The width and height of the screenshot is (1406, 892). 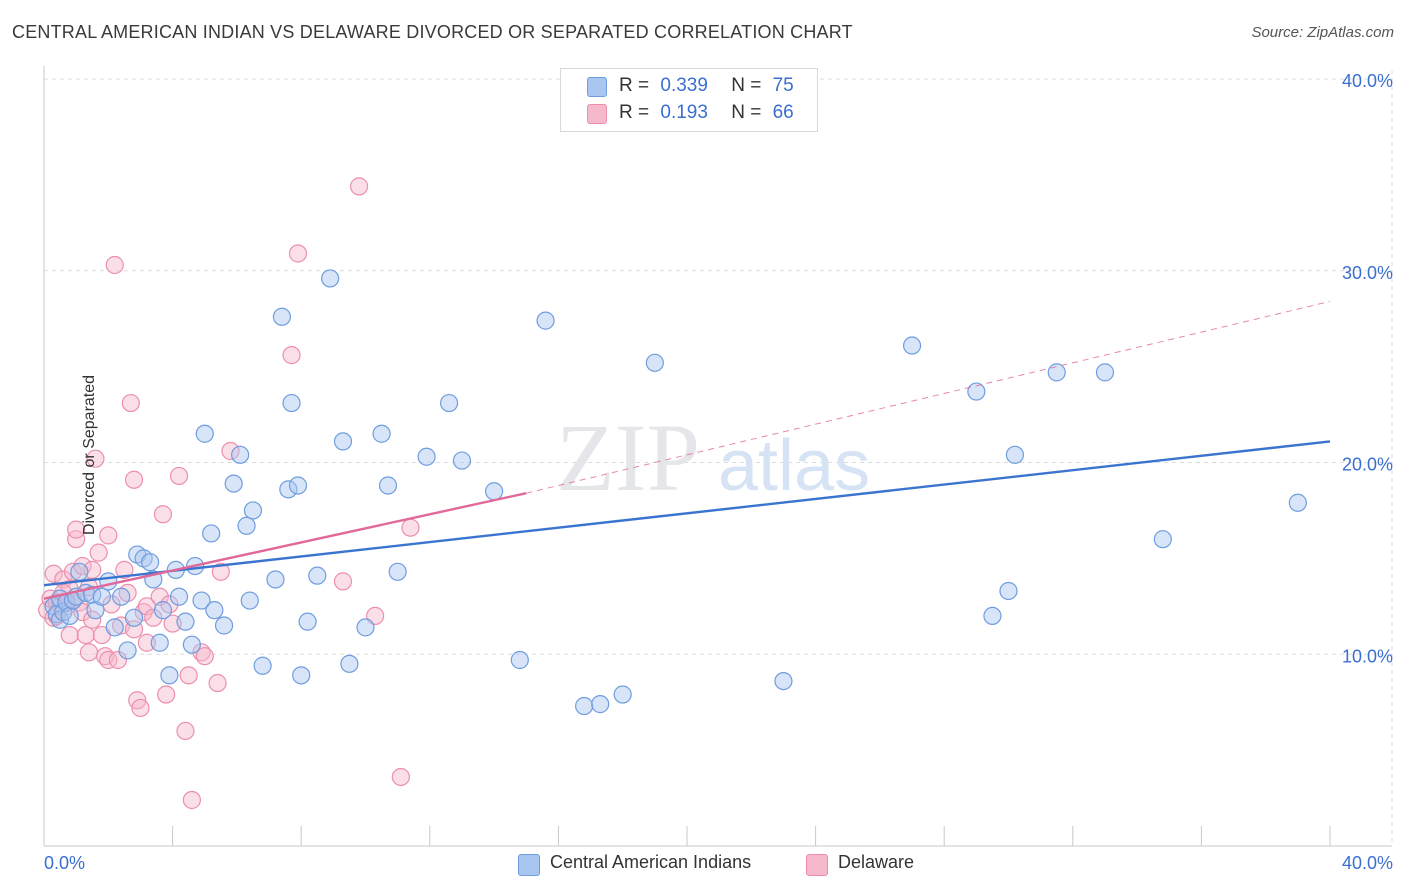 What do you see at coordinates (1367, 81) in the screenshot?
I see `y-tick-label: 40.0%` at bounding box center [1367, 81].